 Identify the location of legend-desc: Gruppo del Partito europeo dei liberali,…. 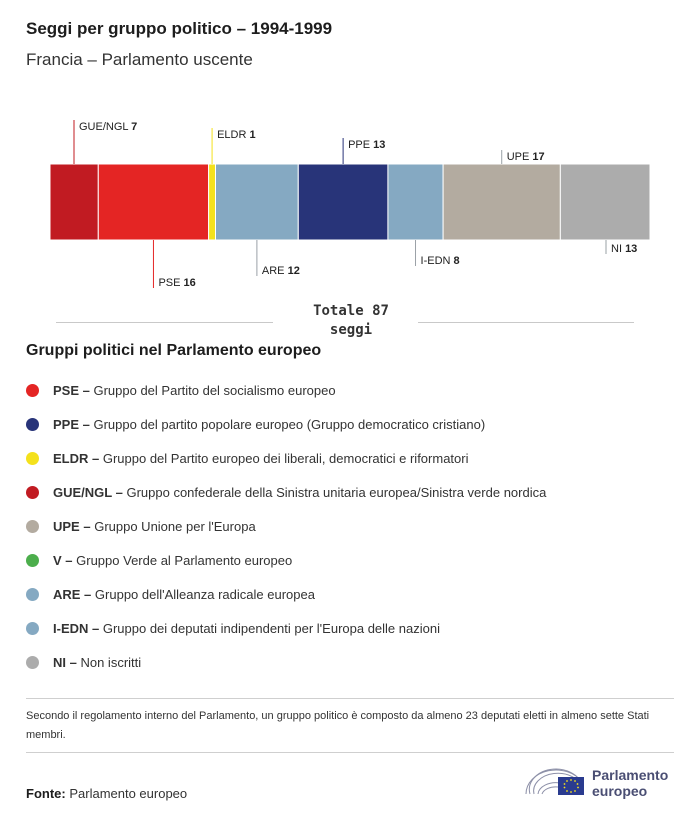
(285, 458).